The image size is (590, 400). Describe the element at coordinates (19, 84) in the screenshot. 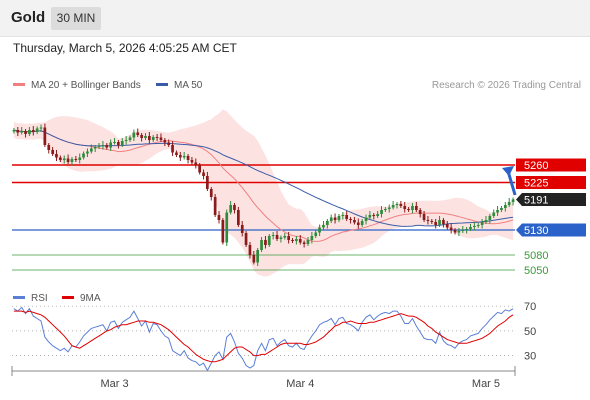

I see `ma20-swatch` at that location.